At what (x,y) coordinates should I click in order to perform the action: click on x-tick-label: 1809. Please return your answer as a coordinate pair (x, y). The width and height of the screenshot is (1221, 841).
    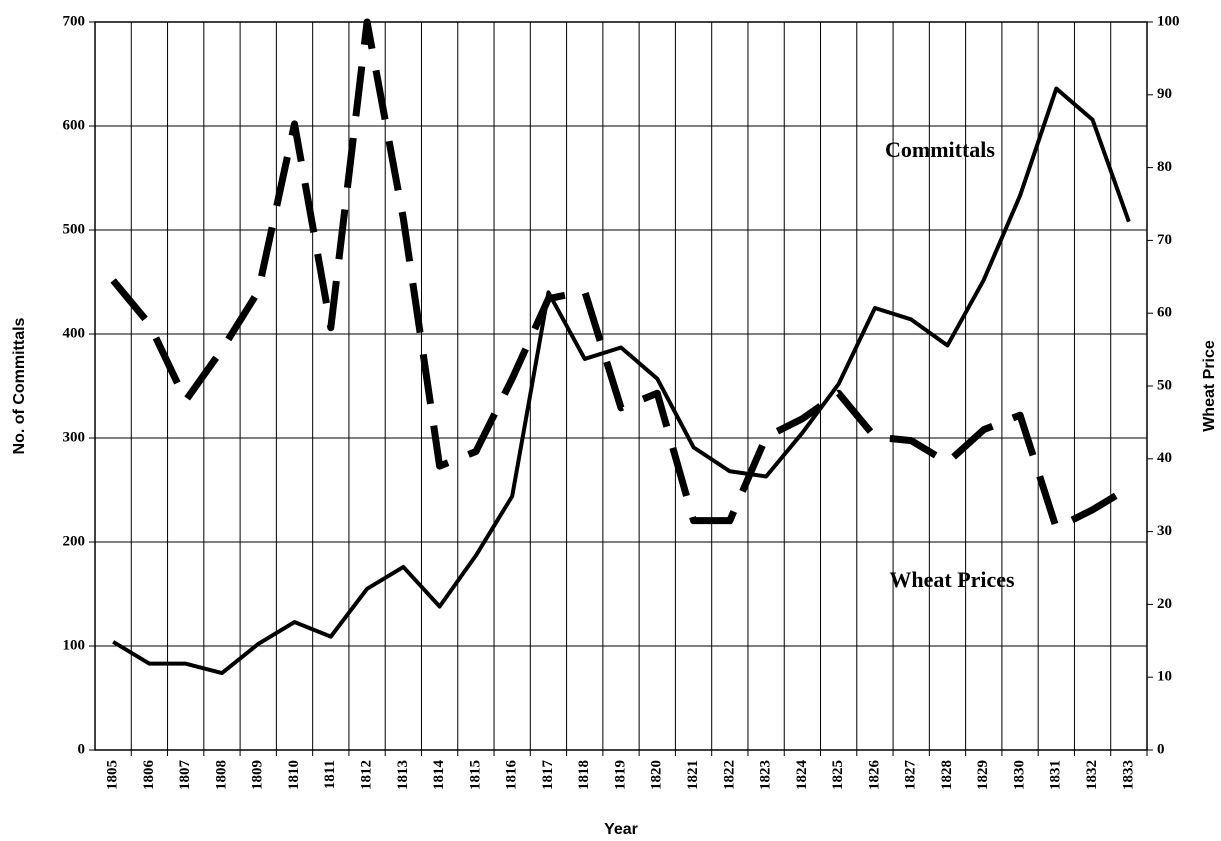
    Looking at the image, I should click on (258, 775).